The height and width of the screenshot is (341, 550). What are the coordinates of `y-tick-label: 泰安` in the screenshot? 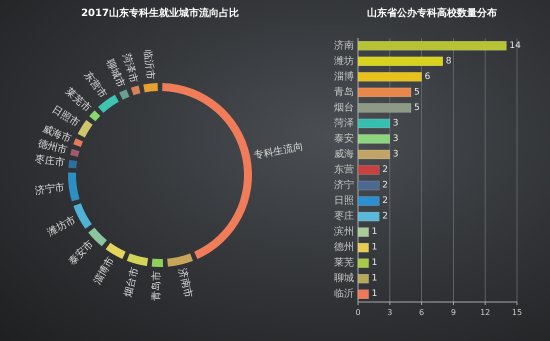 It's located at (344, 138).